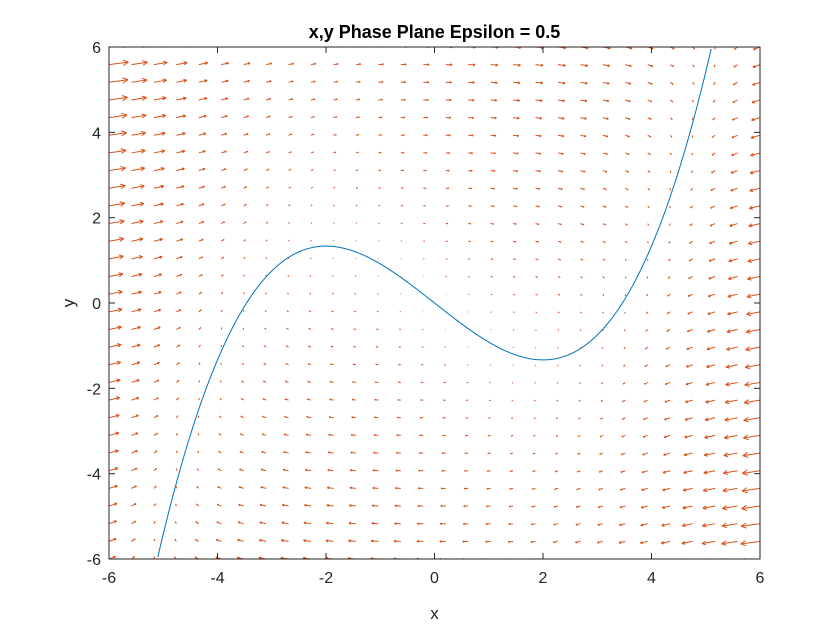 This screenshot has height=635, width=840. What do you see at coordinates (435, 32) in the screenshot?
I see `chart-title: x,y Phase Plane Epsilon = 0.5` at bounding box center [435, 32].